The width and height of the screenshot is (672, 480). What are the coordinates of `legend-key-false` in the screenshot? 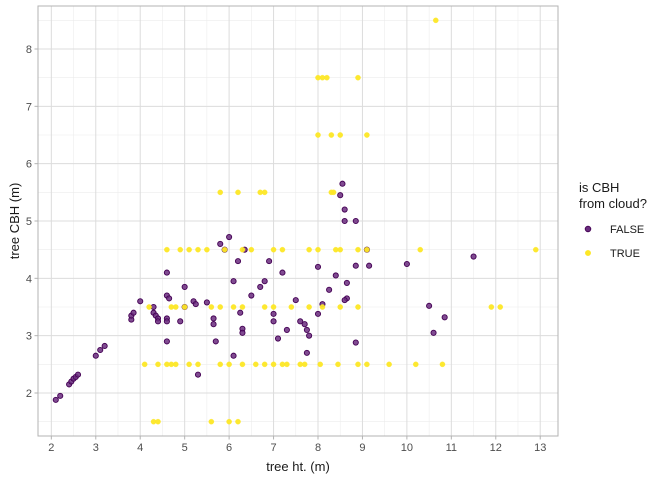 It's located at (588, 229).